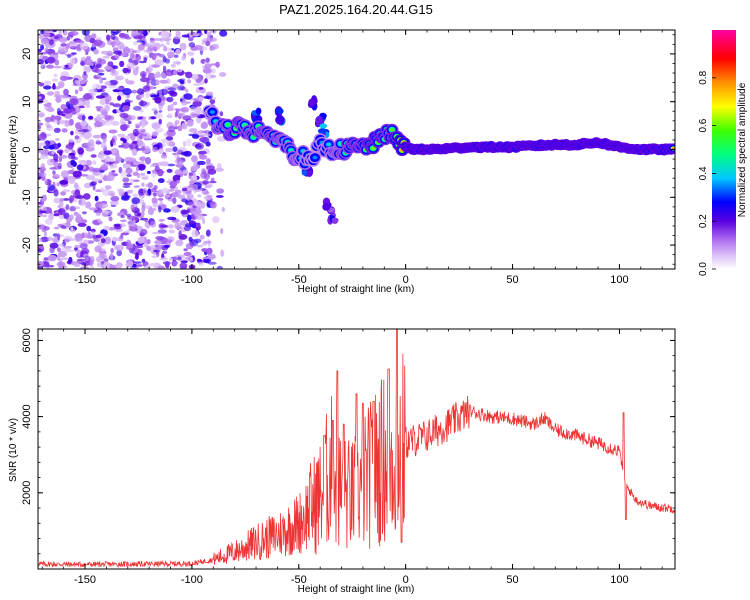 Image resolution: width=750 pixels, height=600 pixels. Describe the element at coordinates (27, 416) in the screenshot. I see `y-tick-label: 4000` at that location.